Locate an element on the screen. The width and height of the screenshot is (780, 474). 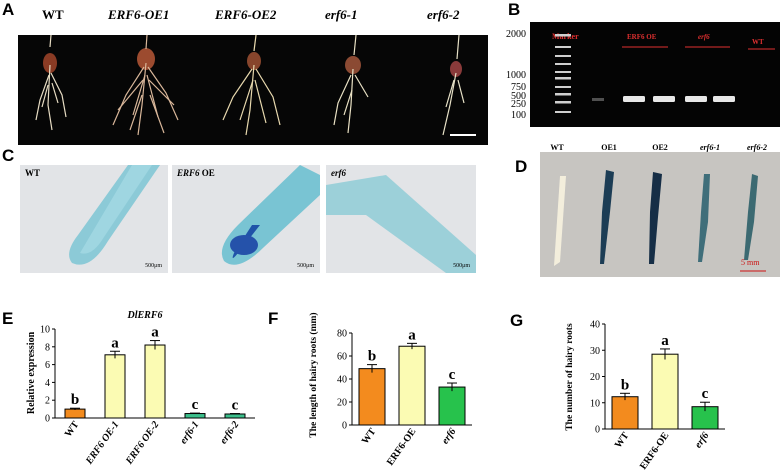
chart-f-ytick-label-4: 80 is located at coordinates (342, 334).